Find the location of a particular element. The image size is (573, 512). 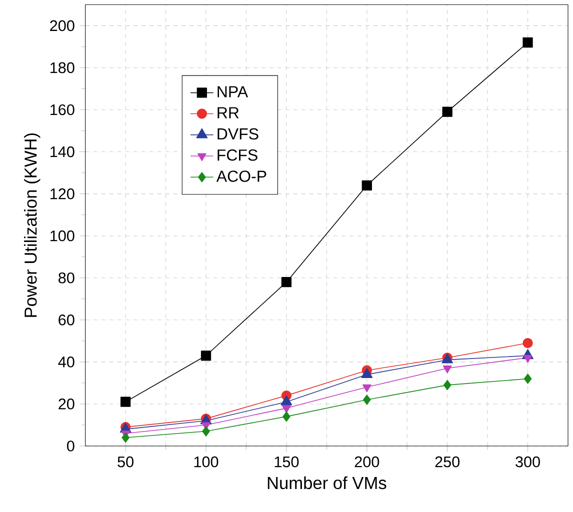

legend-label: NPA is located at coordinates (233, 92).